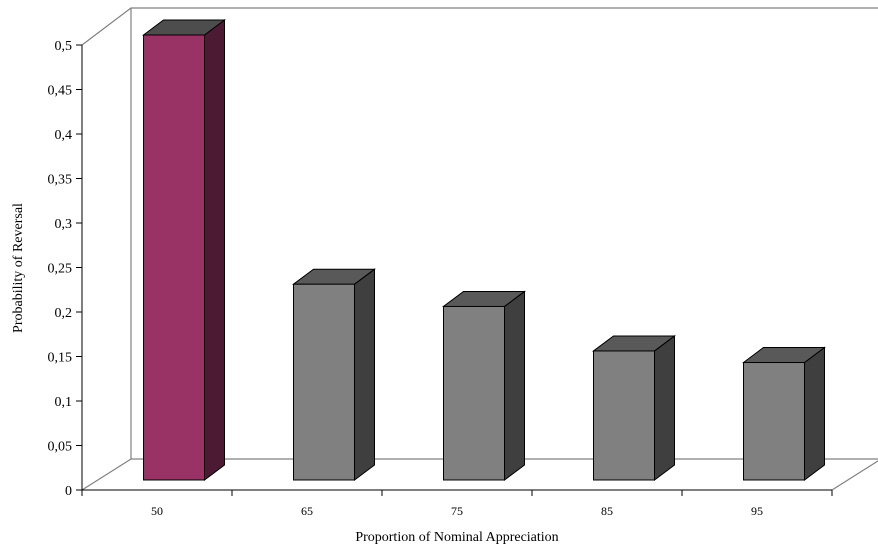 This screenshot has width=878, height=552. I want to click on y-tick-label: 0,25, so click(60, 269).